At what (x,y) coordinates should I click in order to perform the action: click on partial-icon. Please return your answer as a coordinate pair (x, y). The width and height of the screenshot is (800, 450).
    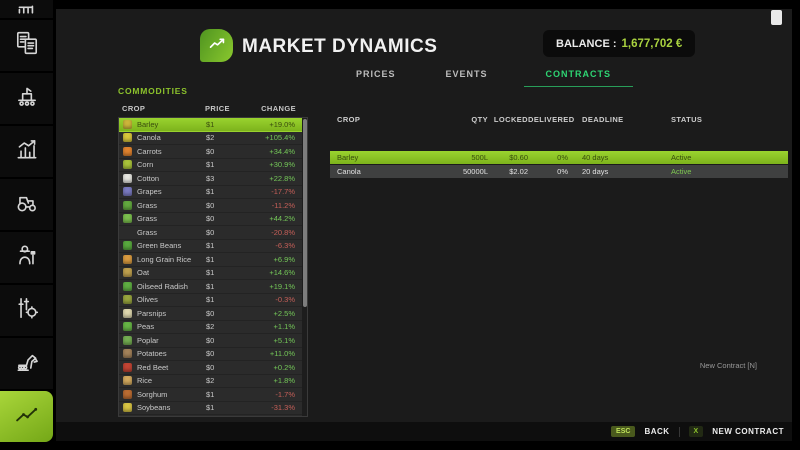
    Looking at the image, I should click on (27, 9).